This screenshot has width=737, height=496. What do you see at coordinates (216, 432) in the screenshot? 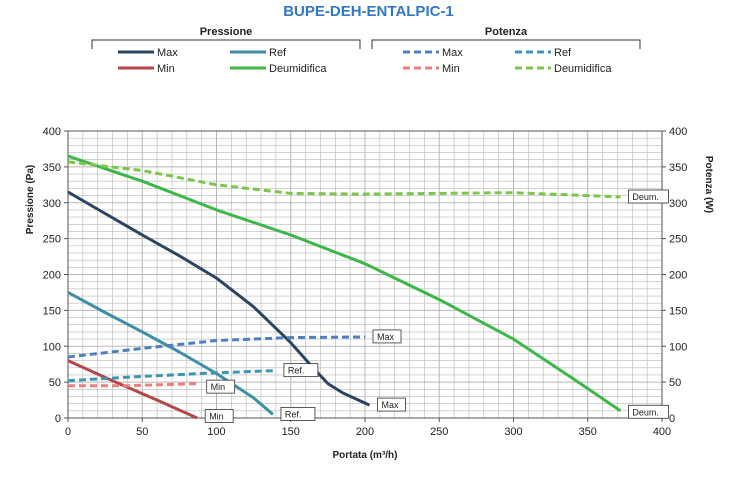
I see `x-tick-label: 100` at bounding box center [216, 432].